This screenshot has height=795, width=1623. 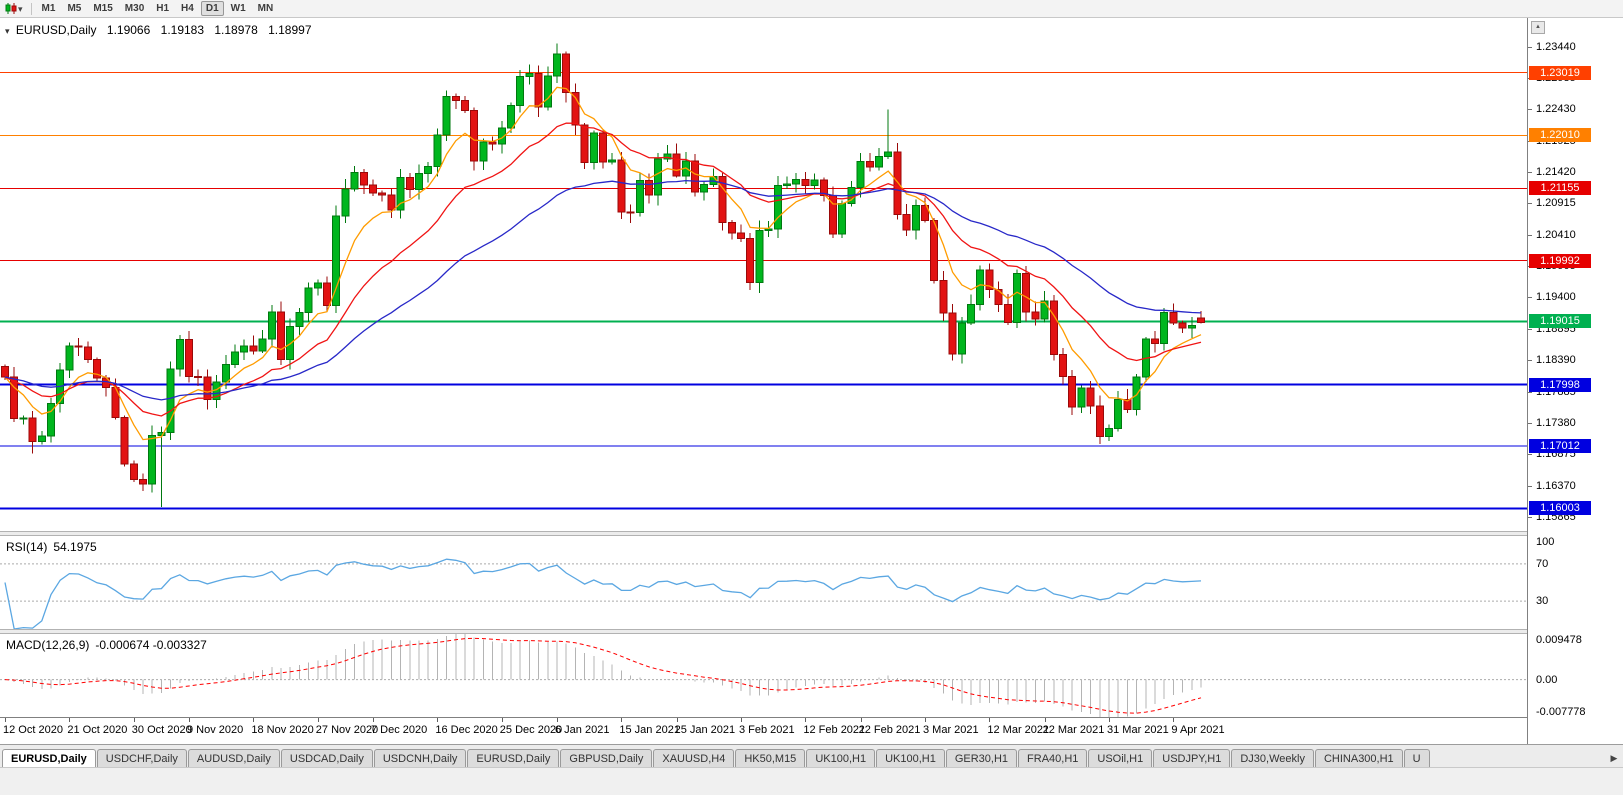 What do you see at coordinates (1556, 234) in the screenshot?
I see `price-axis-label: 1.20410` at bounding box center [1556, 234].